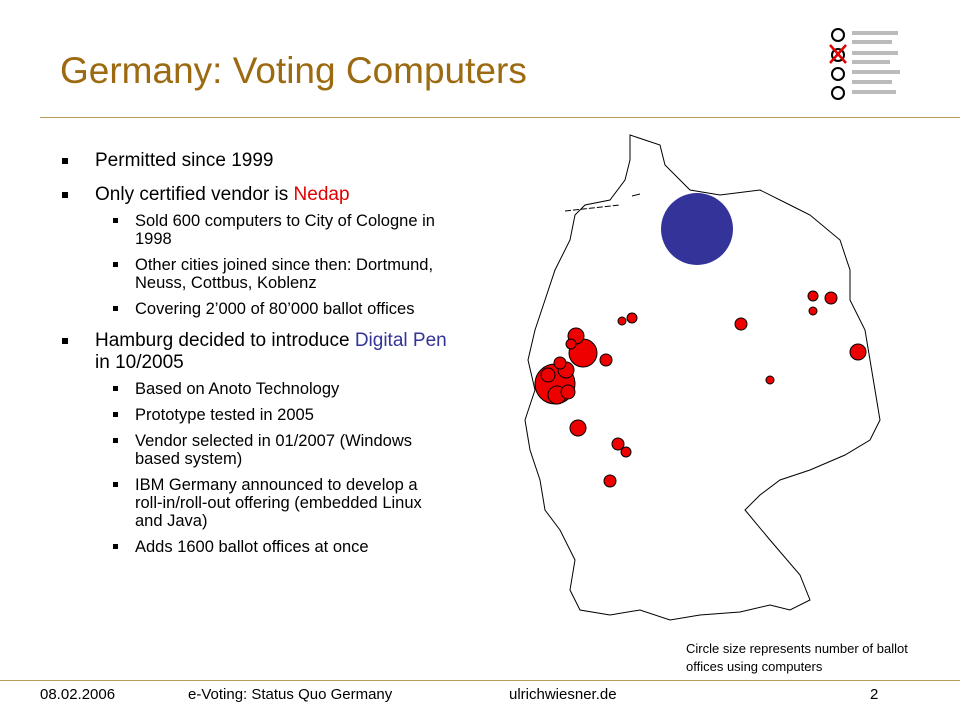 The image size is (960, 720). I want to click on highlight: Nedap, so click(321, 194).